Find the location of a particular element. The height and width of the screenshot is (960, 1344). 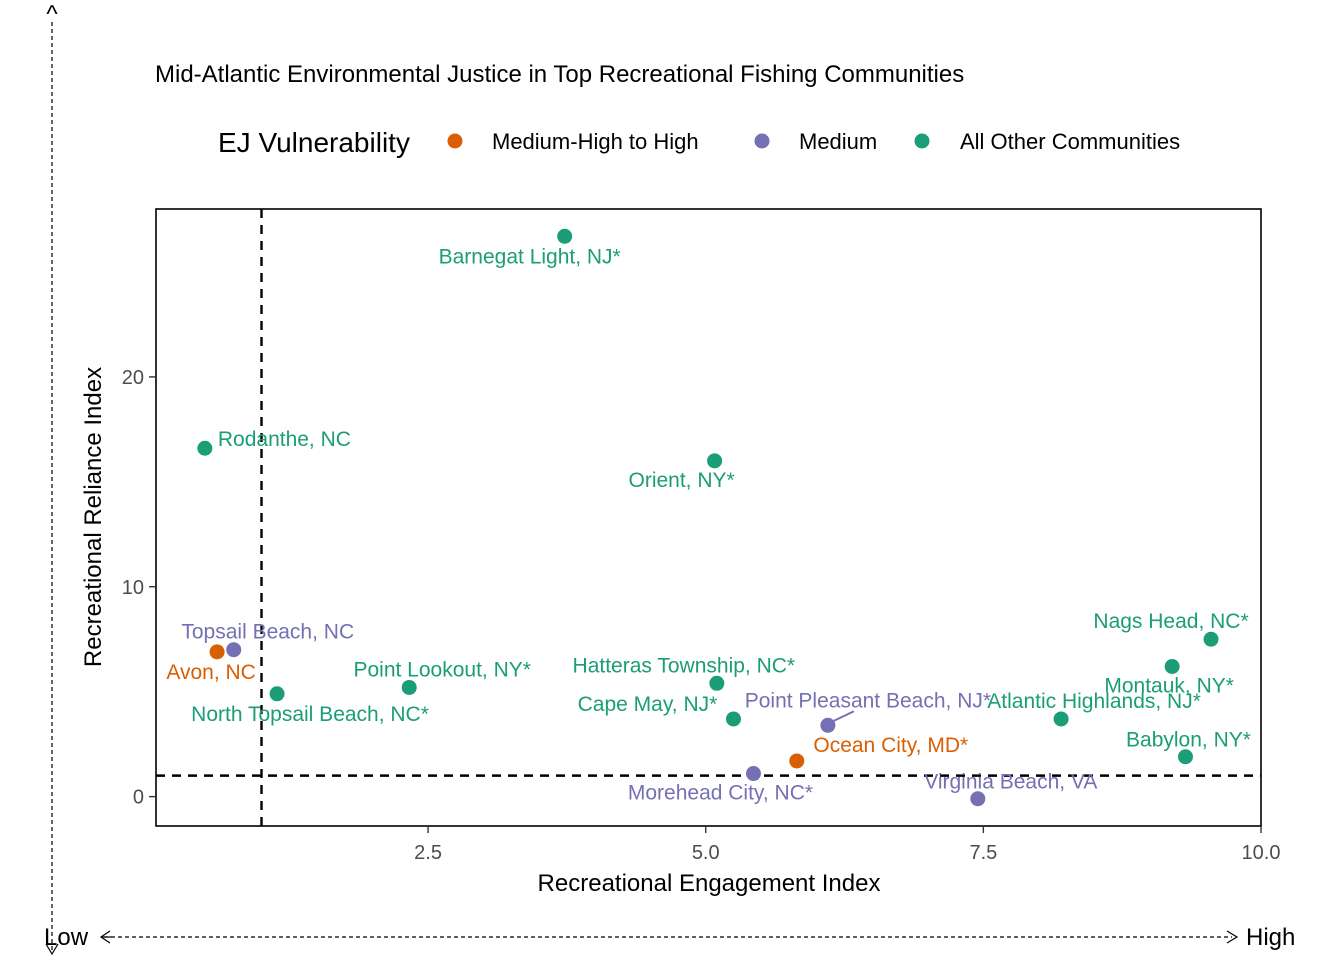

point-label-barnegat-light-nj: Barnegat Light, NJ* is located at coordinates (530, 256).